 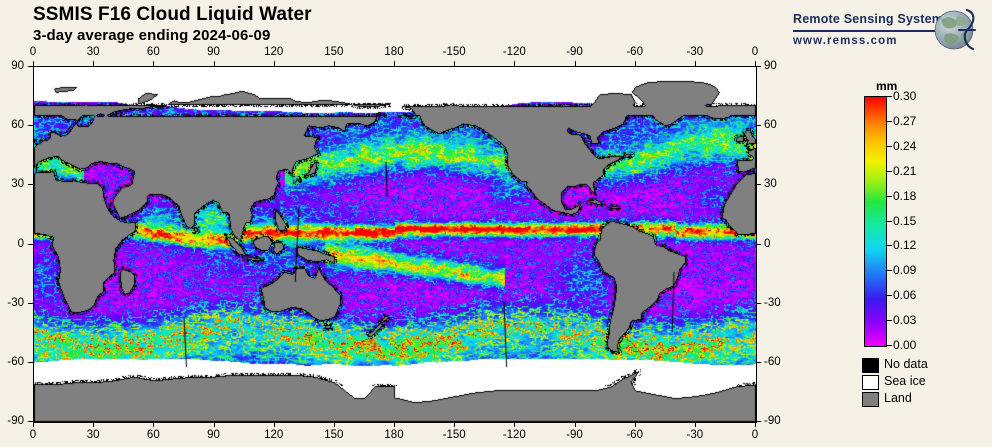 What do you see at coordinates (905, 195) in the screenshot?
I see `colorbar-tick-label: 0.18` at bounding box center [905, 195].